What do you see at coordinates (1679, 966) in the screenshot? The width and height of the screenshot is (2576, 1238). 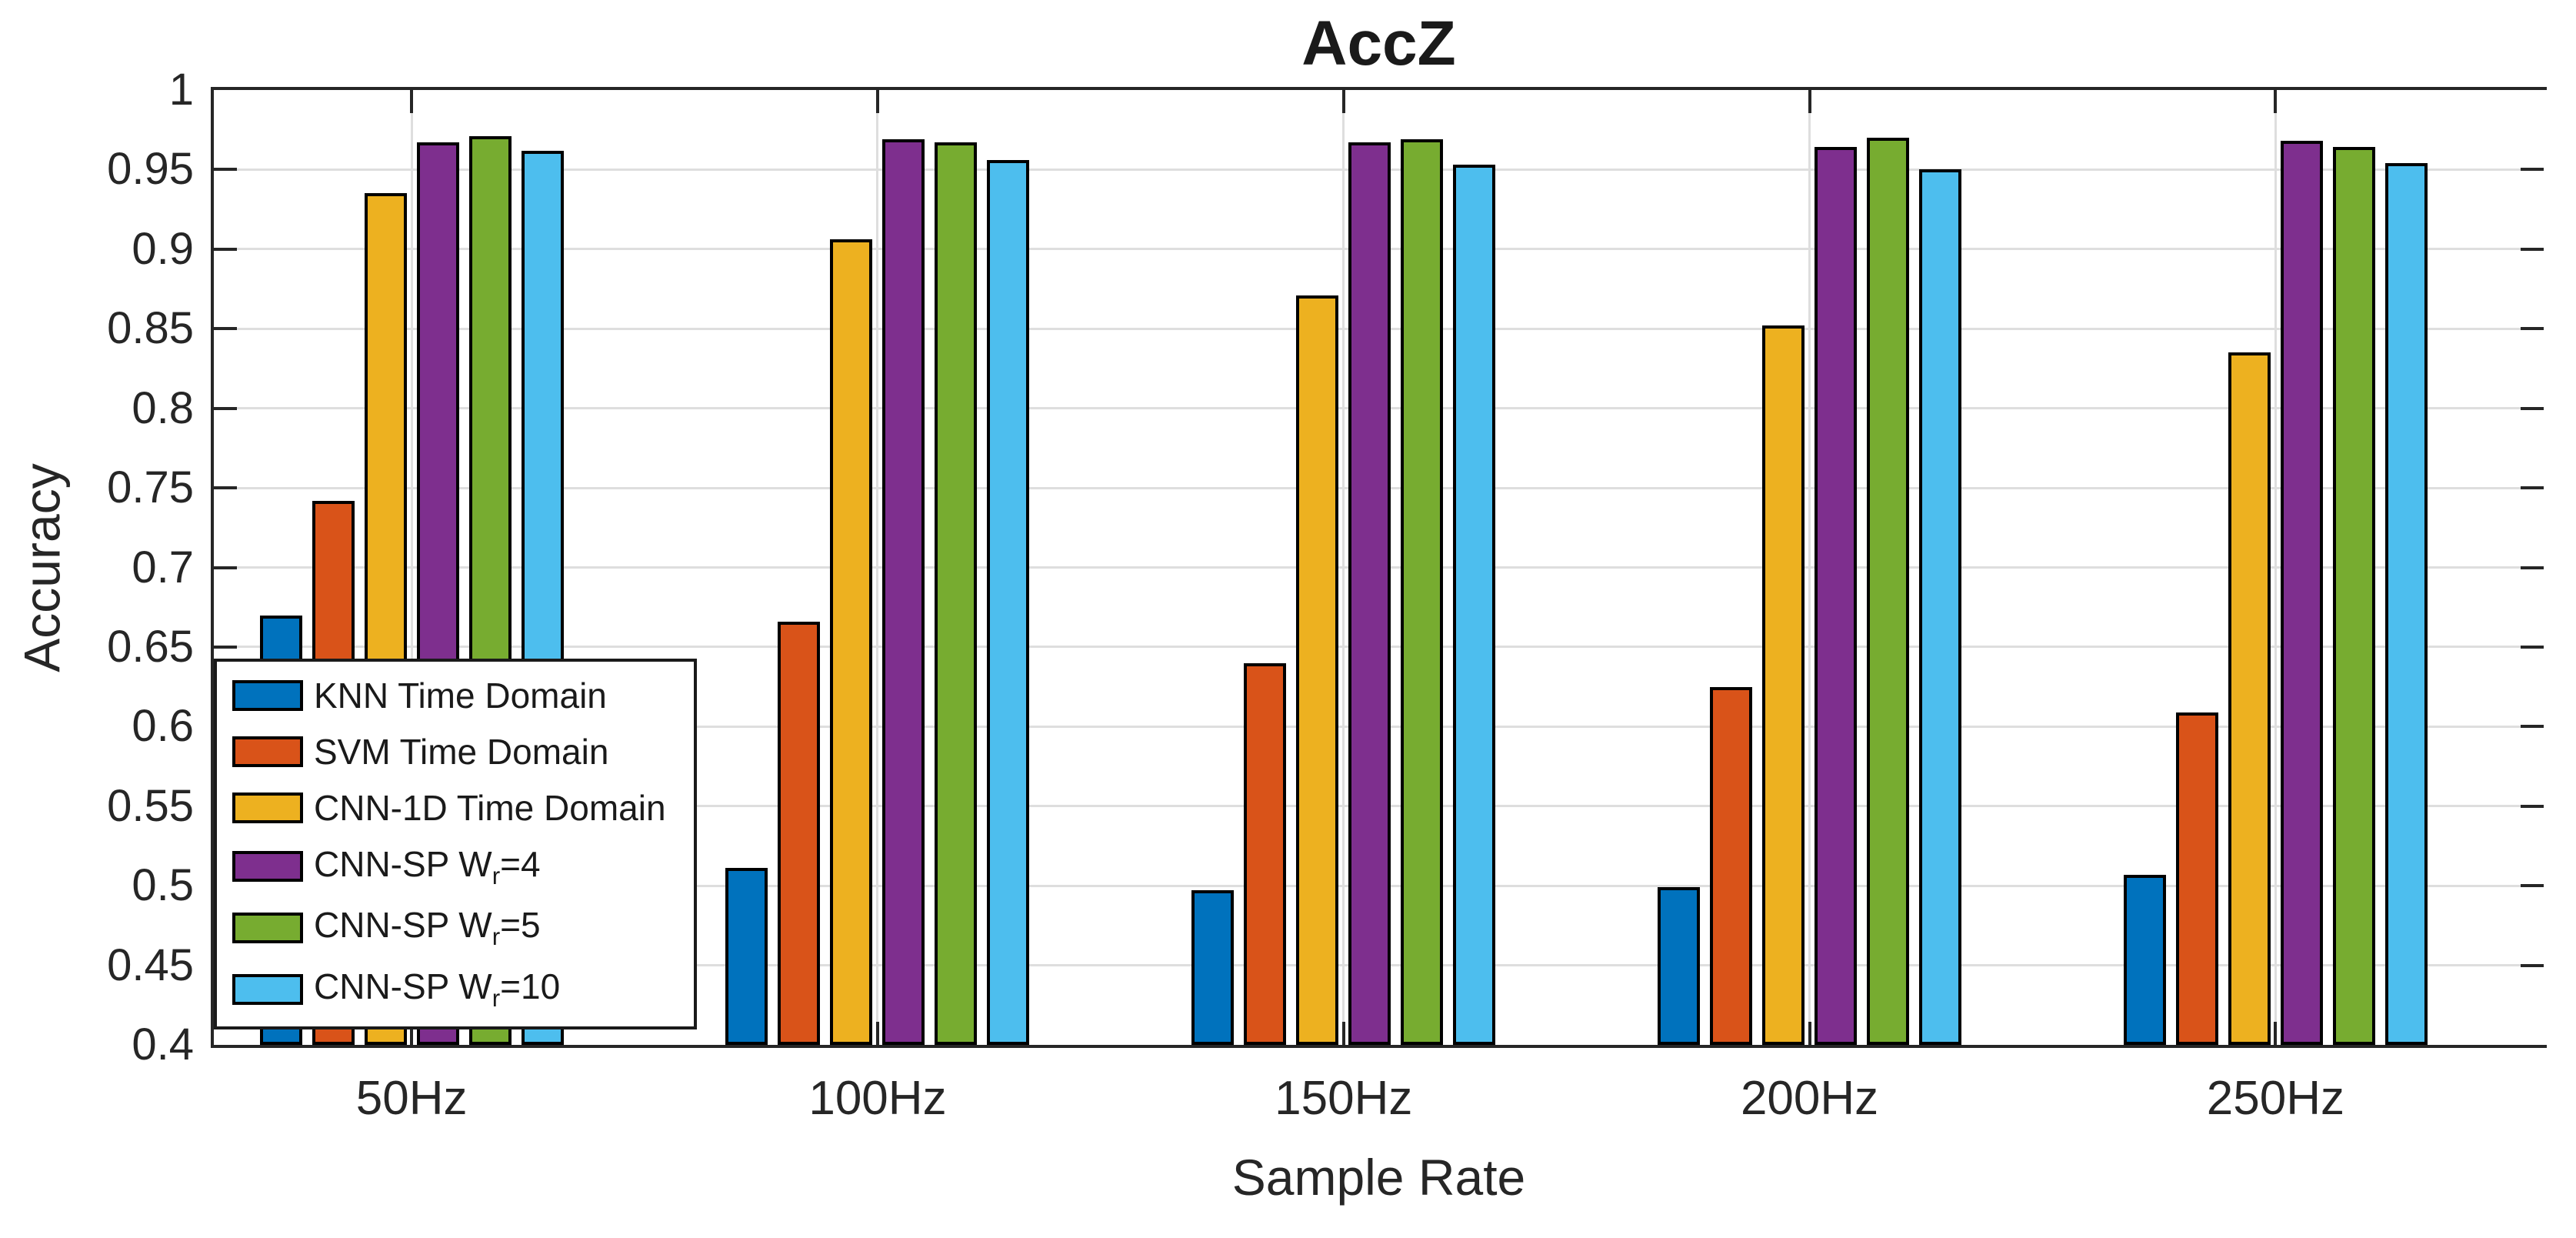 I see `bar-knn-time-domain-200hz` at bounding box center [1679, 966].